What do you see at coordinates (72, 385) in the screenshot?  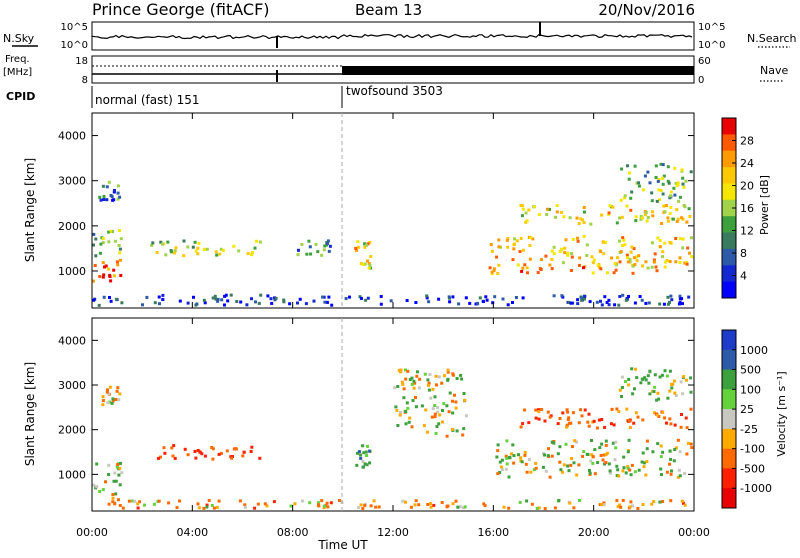 I see `velocity-ytick-label: 3000` at bounding box center [72, 385].